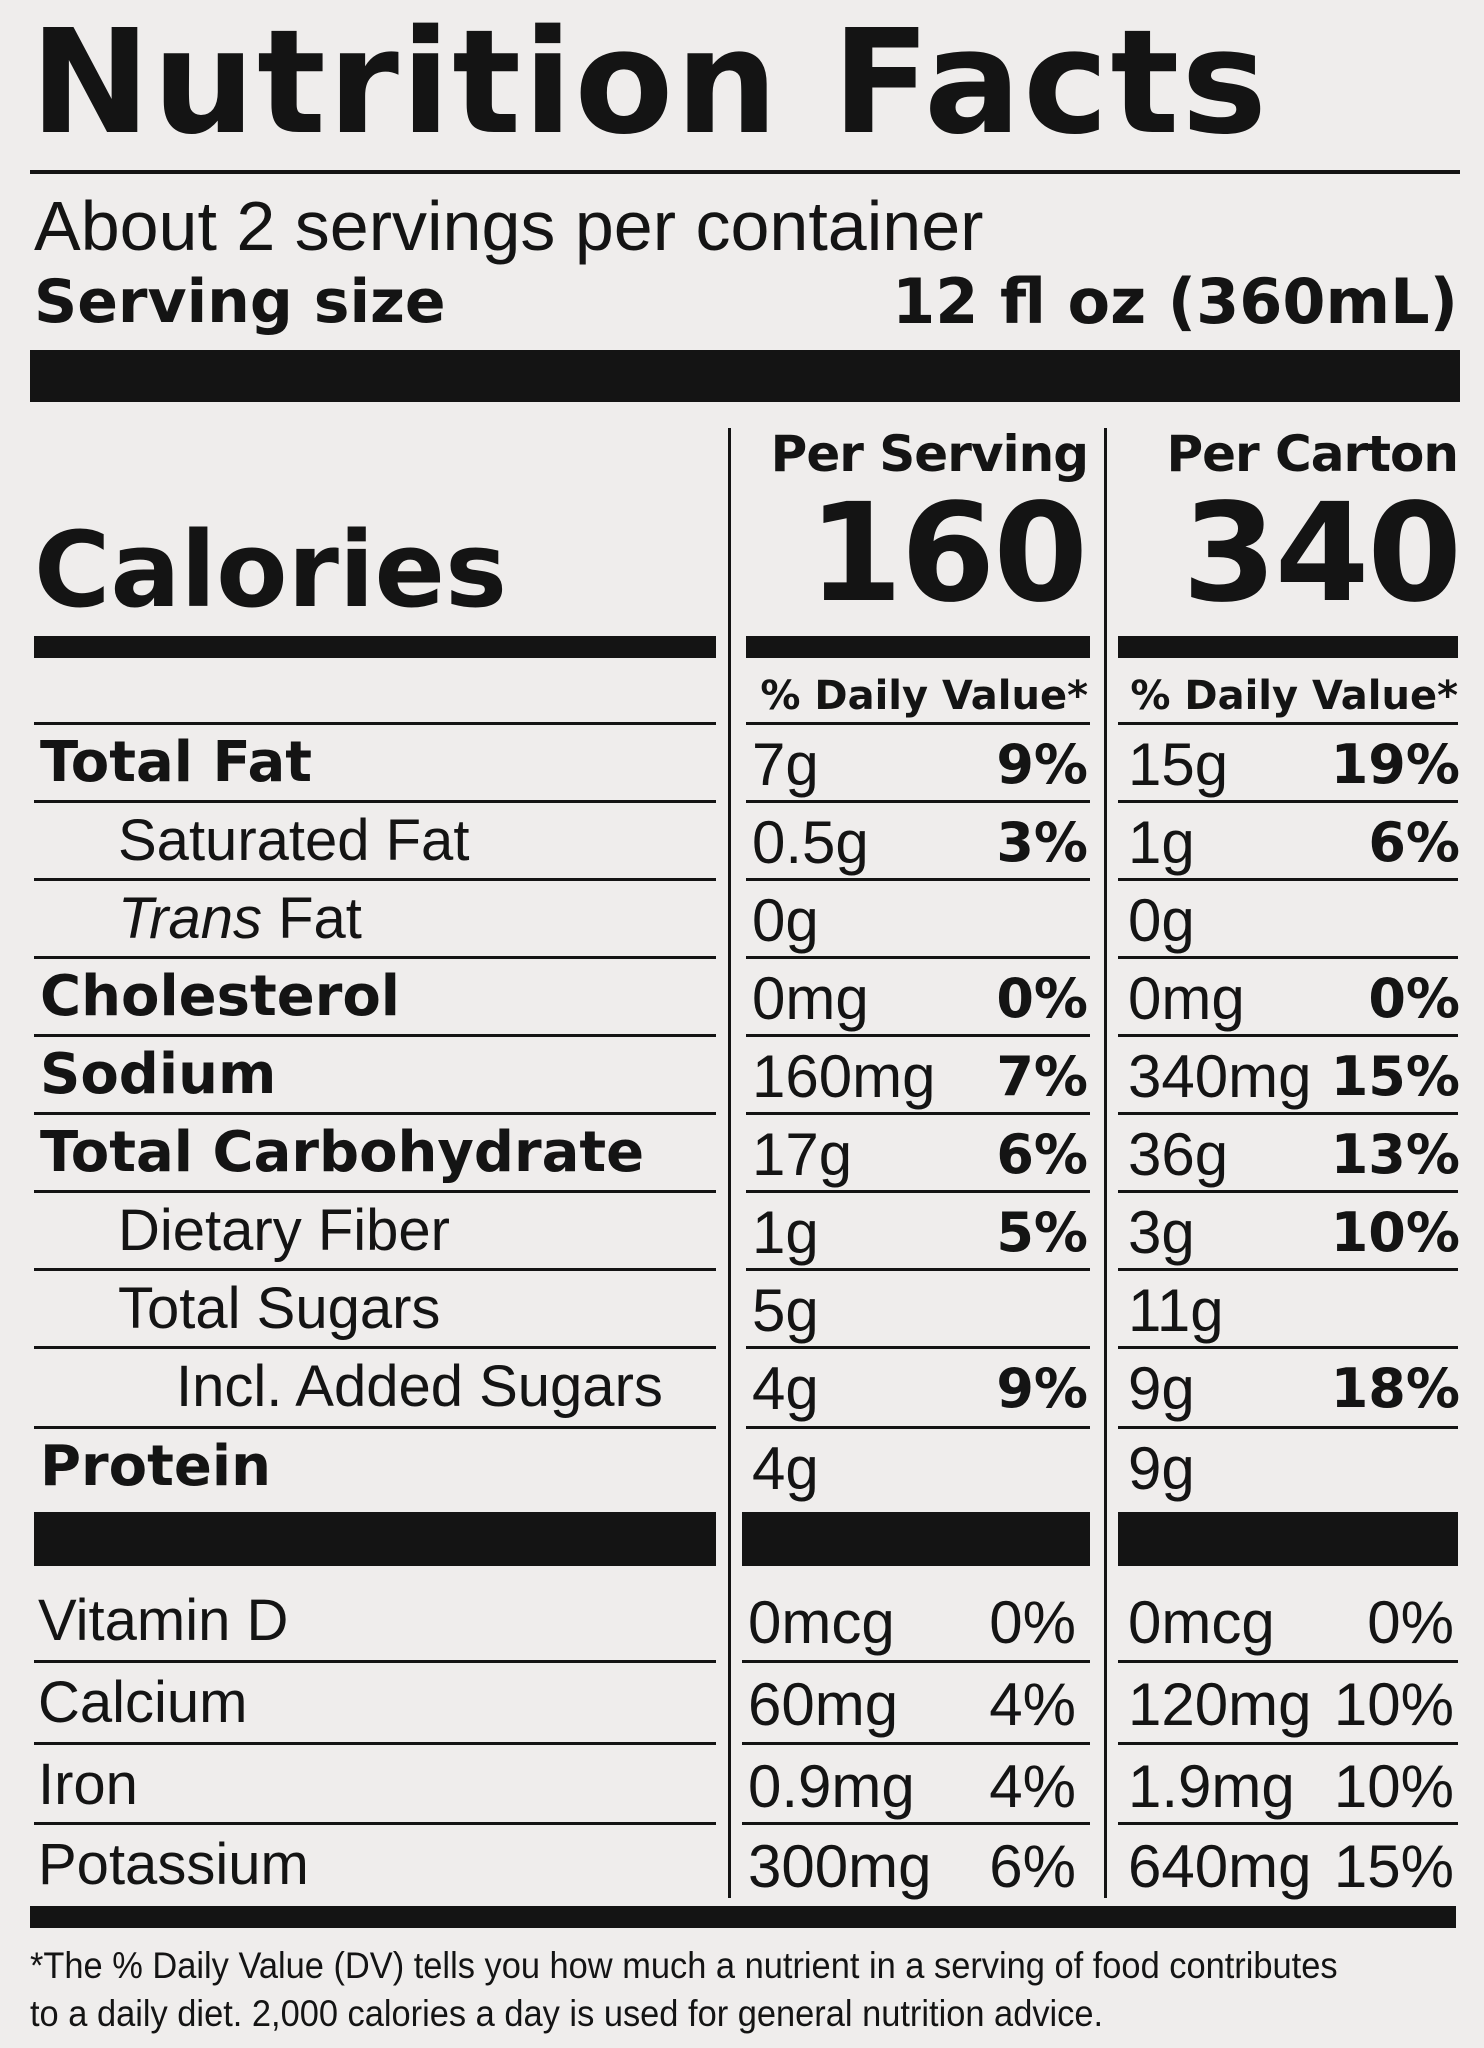 This screenshot has height=2048, width=1484. I want to click on vitamin-row: Iron 0.9mg 4% 1.9mg 10%, so click(742, 1785).